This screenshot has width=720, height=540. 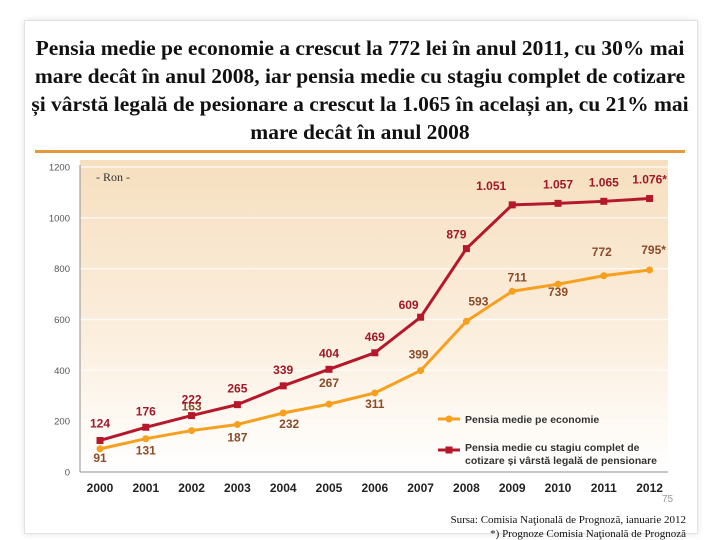 I want to click on data-label-orange: 163, so click(x=192, y=407).